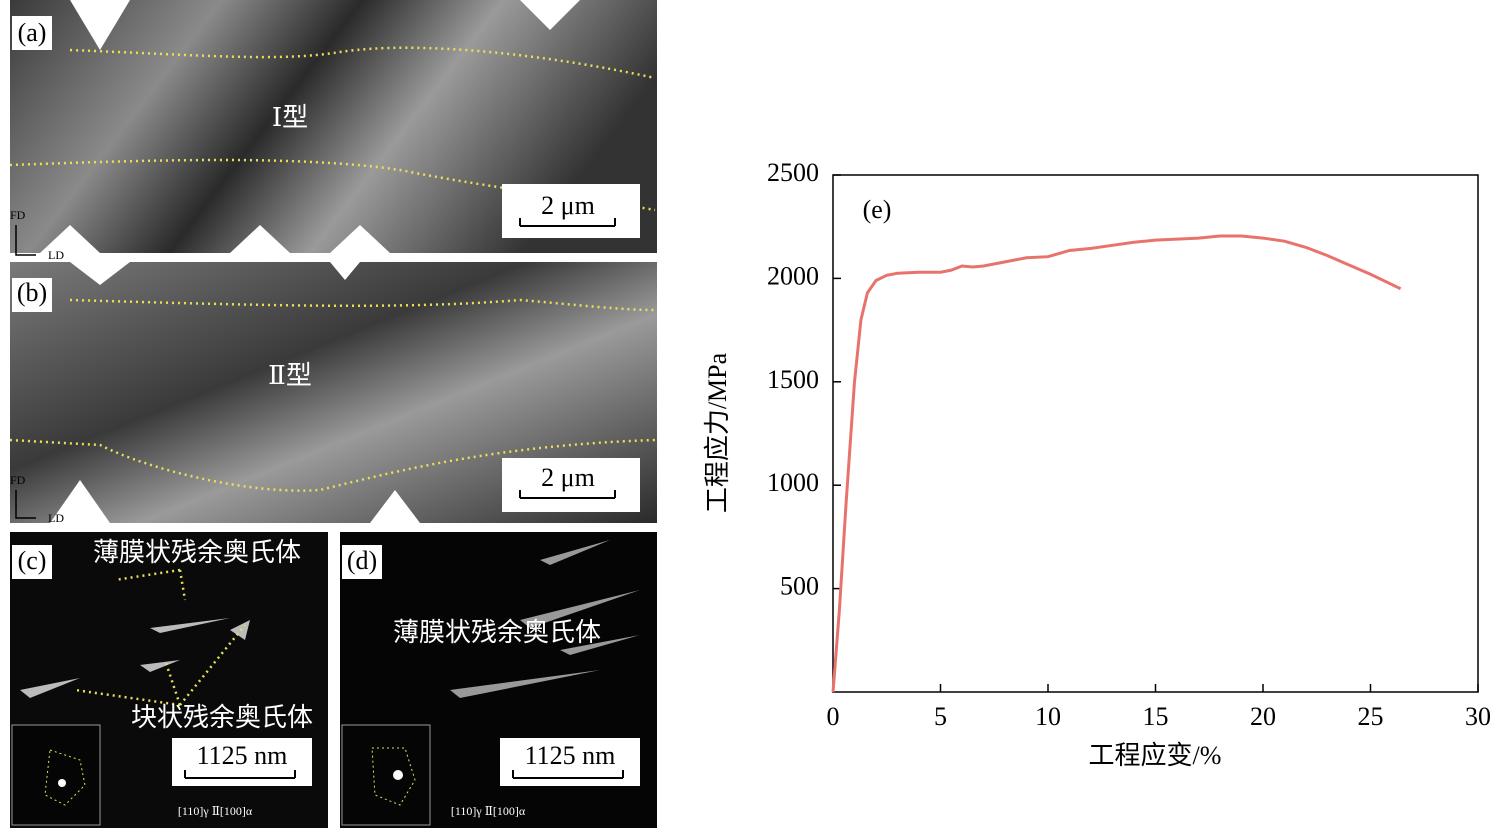 The width and height of the screenshot is (1500, 834). What do you see at coordinates (717, 432) in the screenshot?
I see `y-axis-label: 工程应力/MPa` at bounding box center [717, 432].